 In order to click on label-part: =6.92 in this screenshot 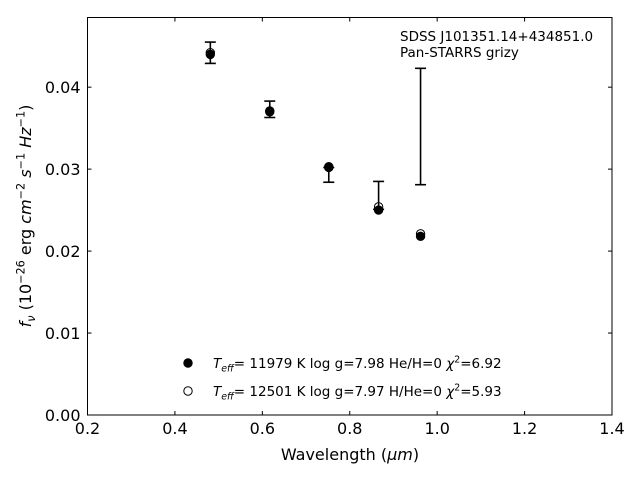, I will do `click(480, 364)`.